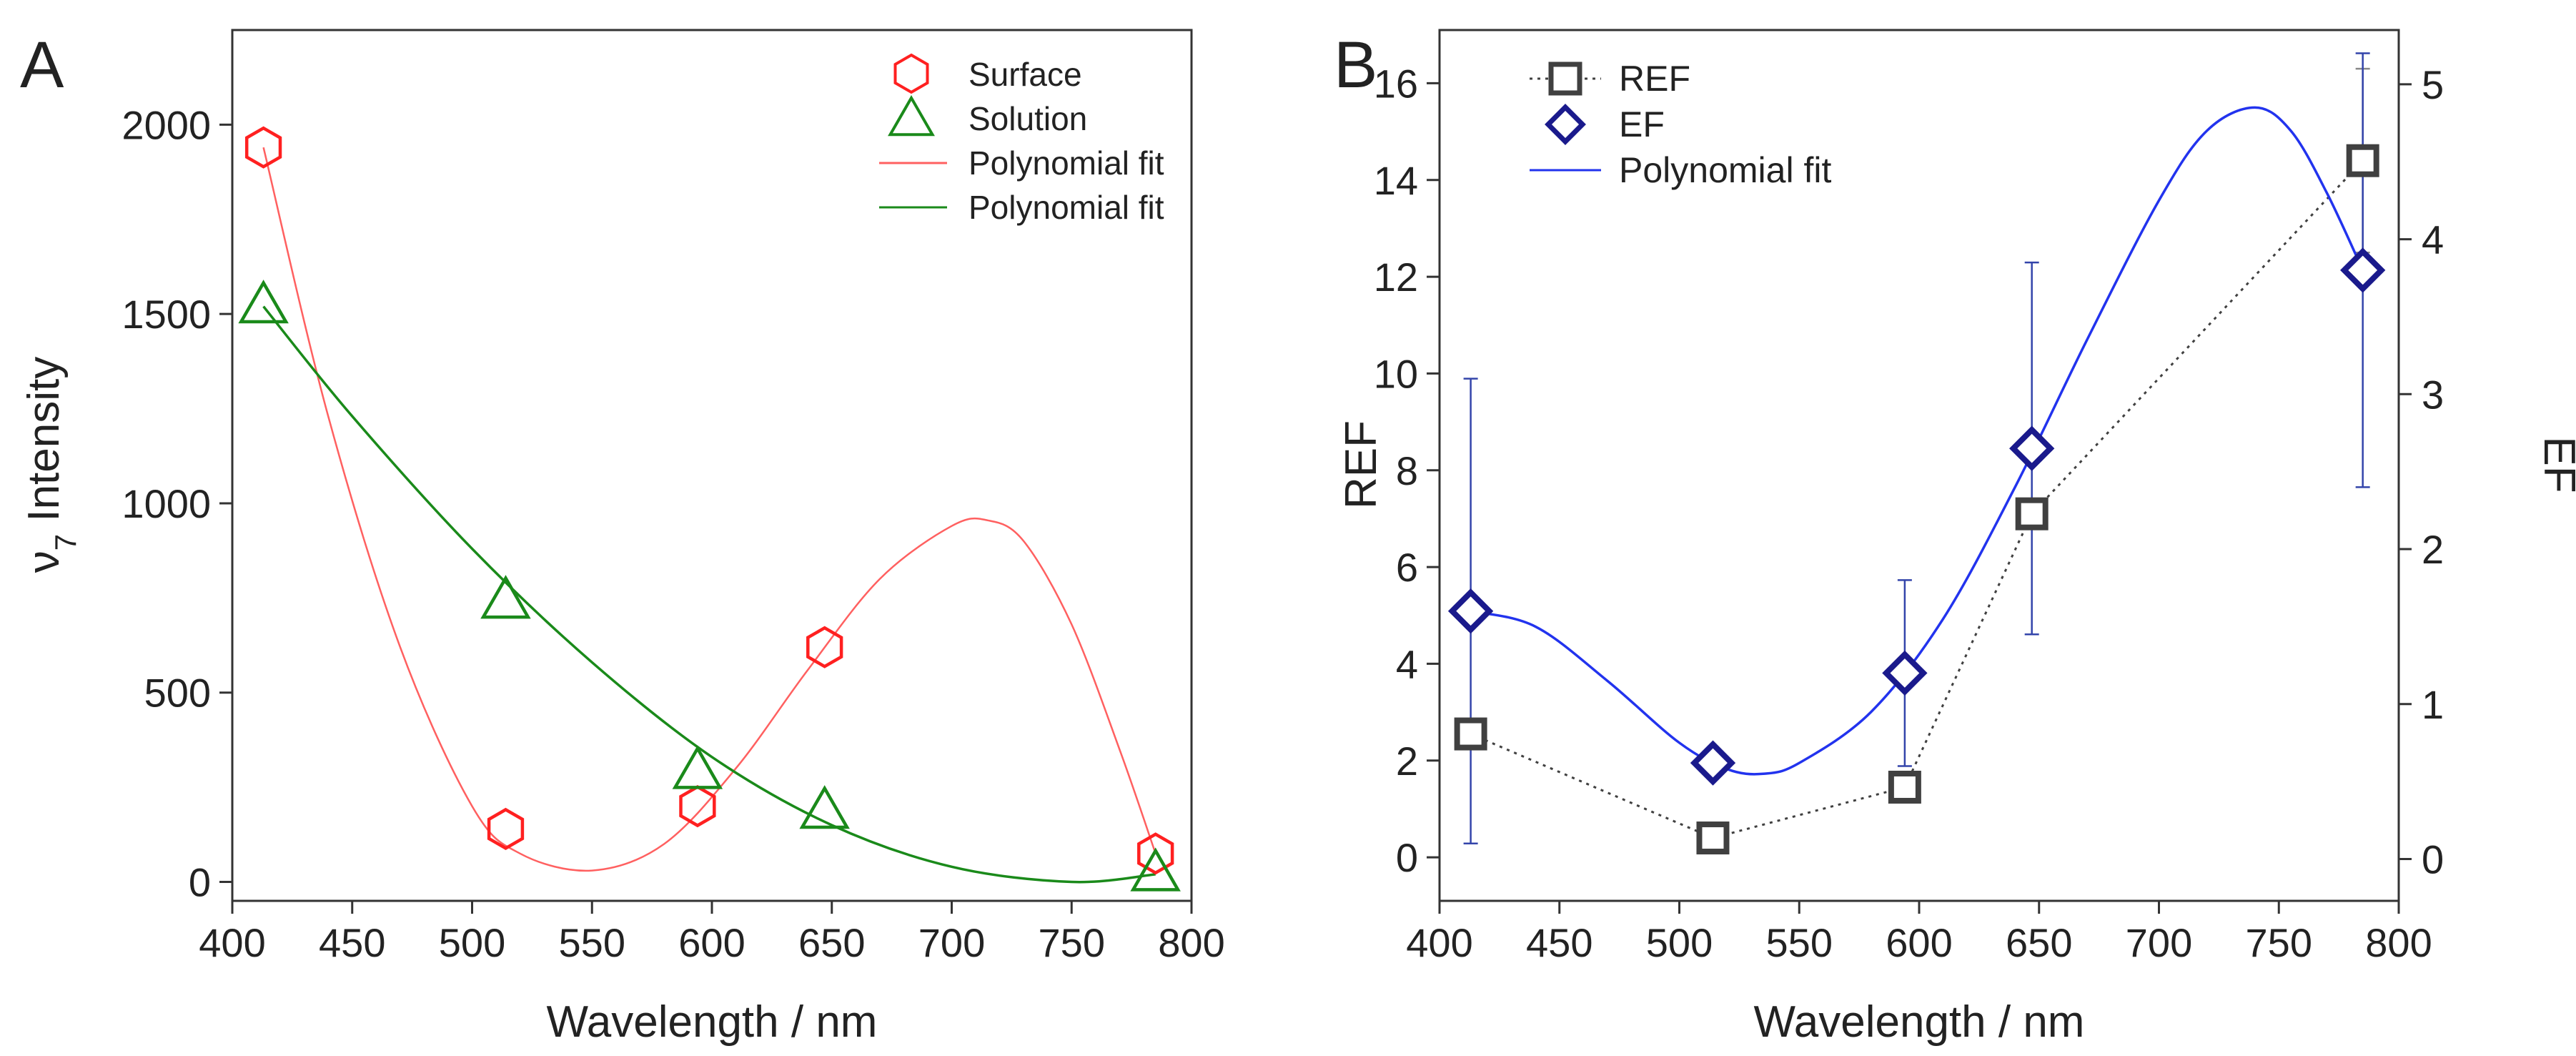 The image size is (2576, 1056). Describe the element at coordinates (1407, 858) in the screenshot. I see `panel-b-y-tick-label: 0` at that location.